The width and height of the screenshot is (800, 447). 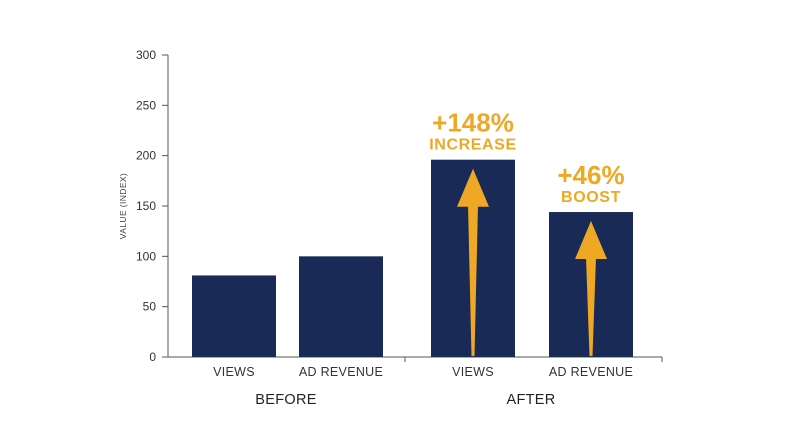 What do you see at coordinates (146, 55) in the screenshot?
I see `y-tick-label: 300` at bounding box center [146, 55].